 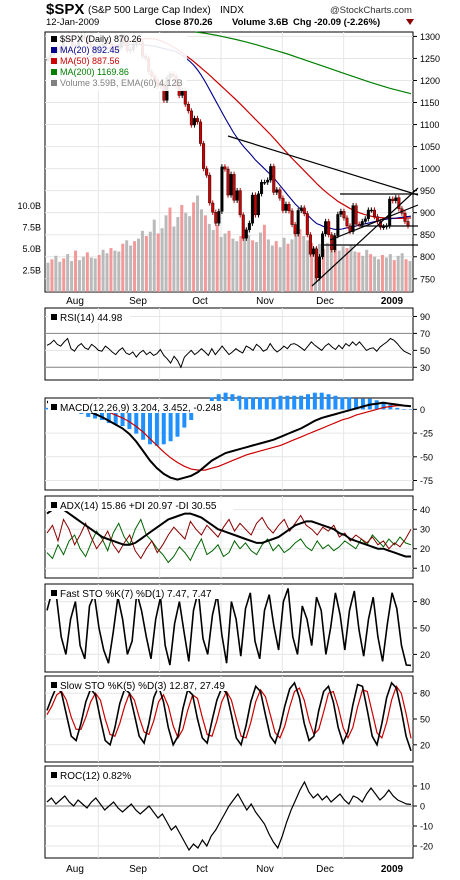 What do you see at coordinates (425, 368) in the screenshot?
I see `y-tick-label-1-0: 30` at bounding box center [425, 368].